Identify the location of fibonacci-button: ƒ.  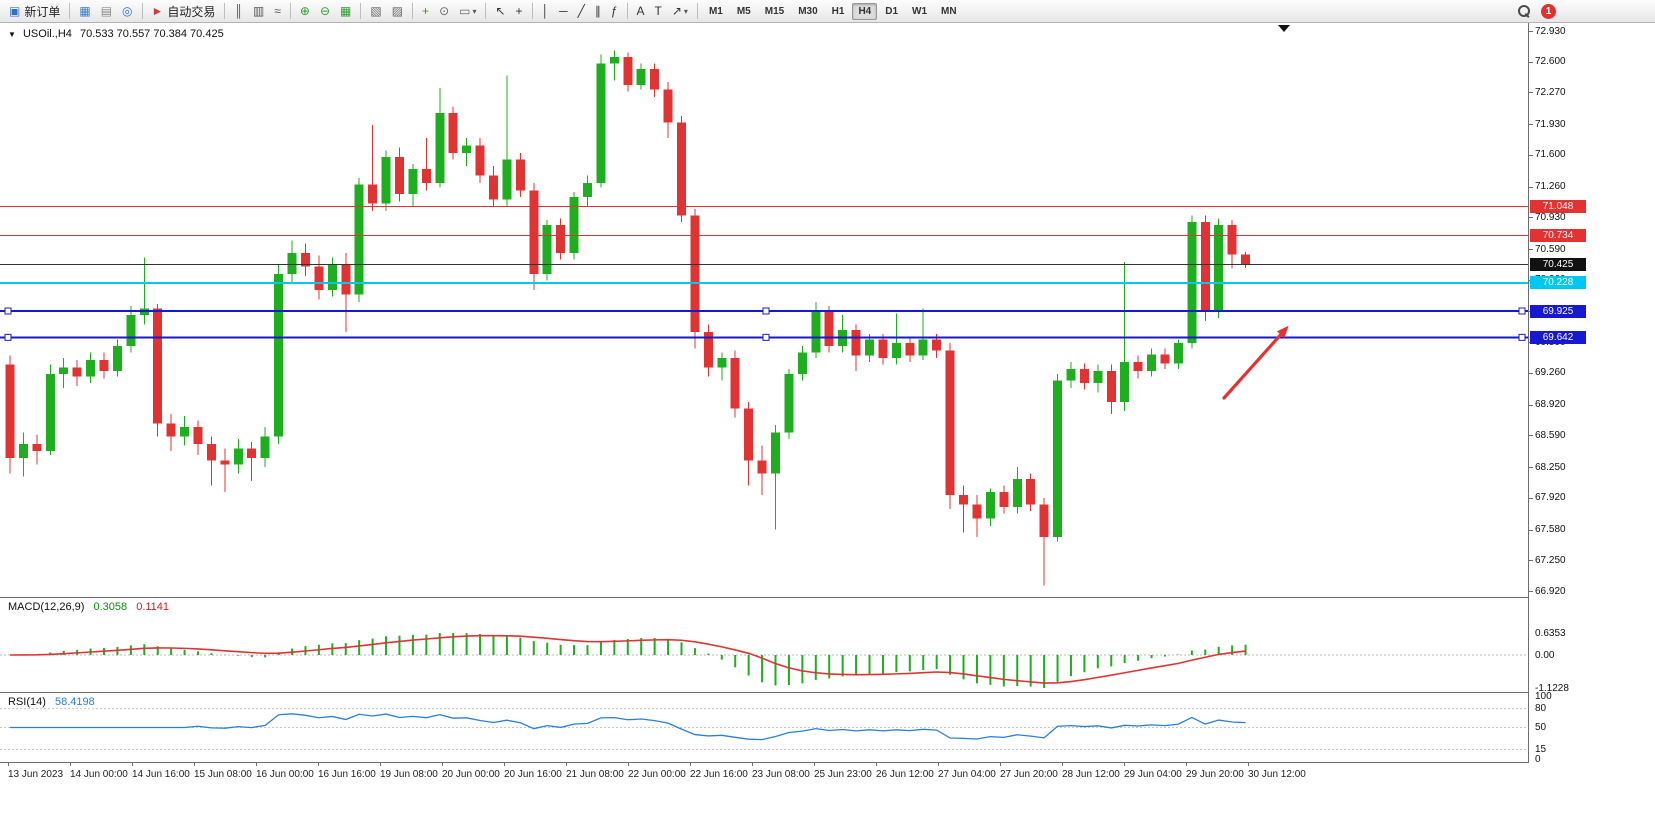
(614, 11).